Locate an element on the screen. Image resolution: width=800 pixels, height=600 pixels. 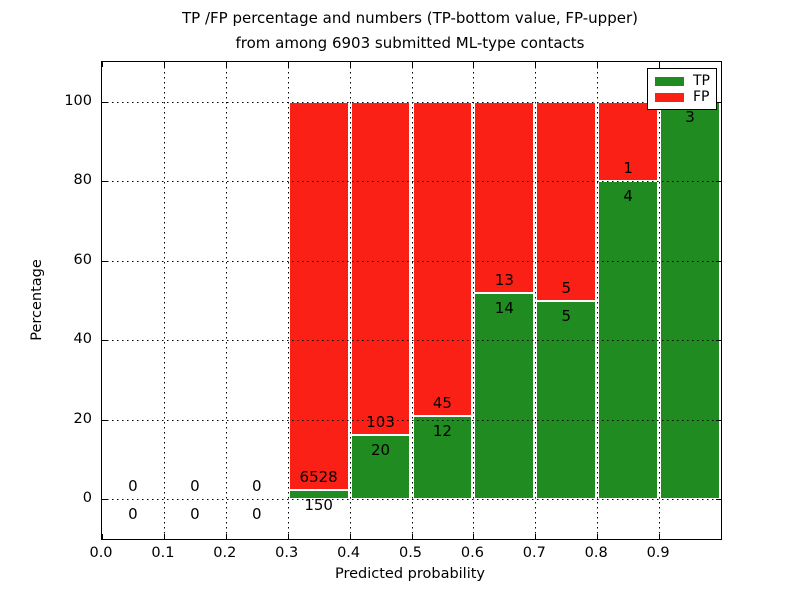
x-tick-label: 0.3 is located at coordinates (287, 553).